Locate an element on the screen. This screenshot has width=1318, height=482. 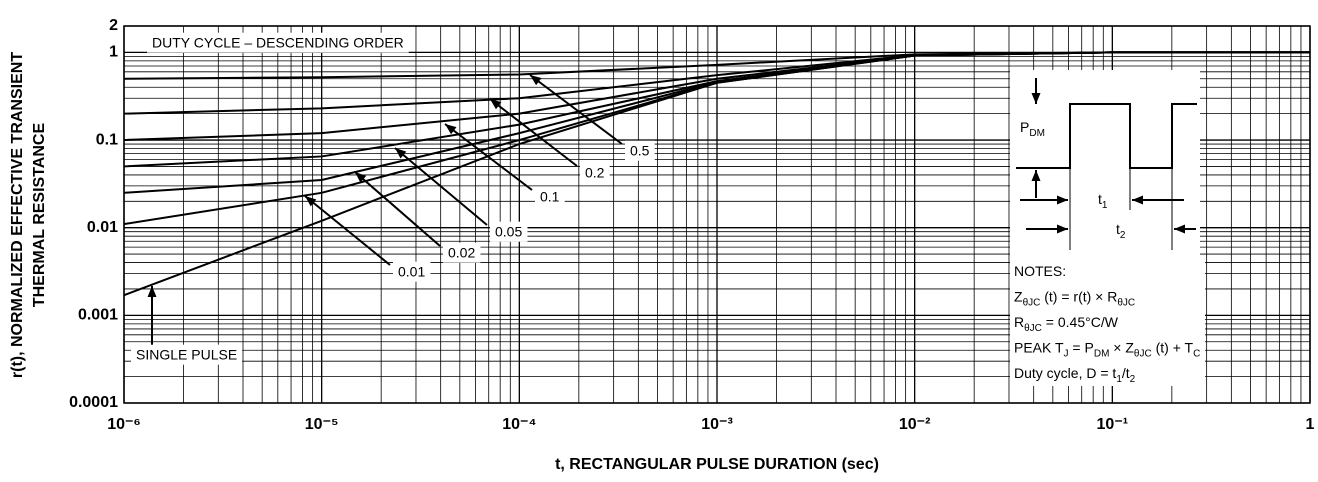
note-line-part: DM is located at coordinates (1102, 354).